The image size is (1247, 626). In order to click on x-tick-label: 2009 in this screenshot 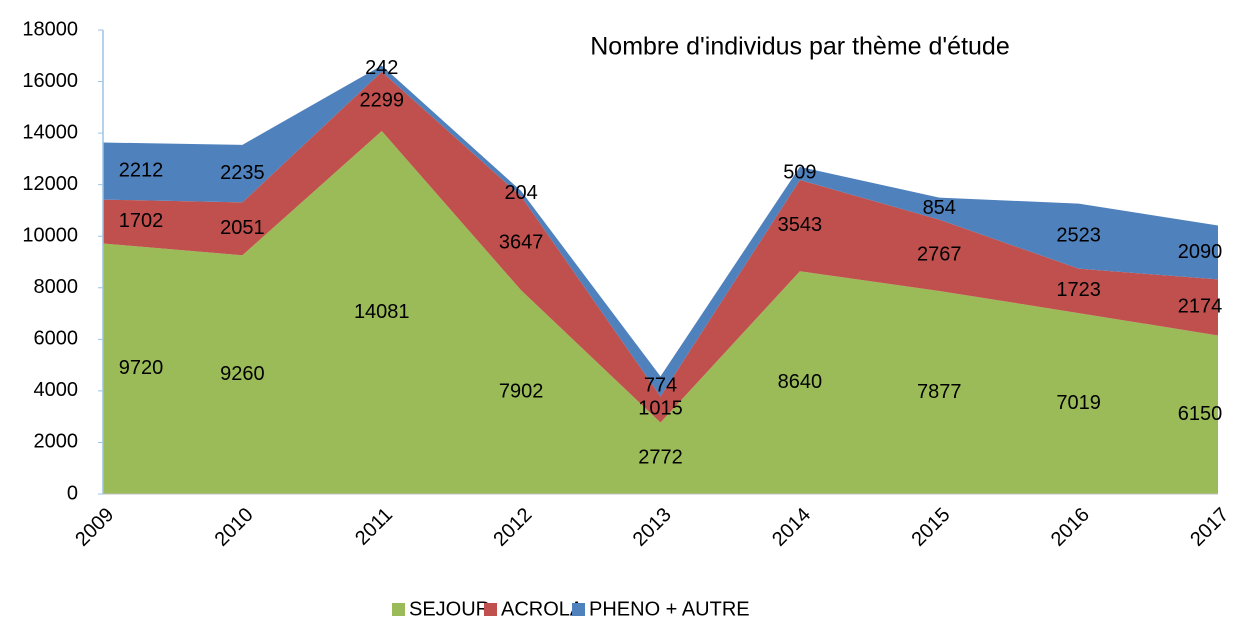, I will do `click(94, 527)`.